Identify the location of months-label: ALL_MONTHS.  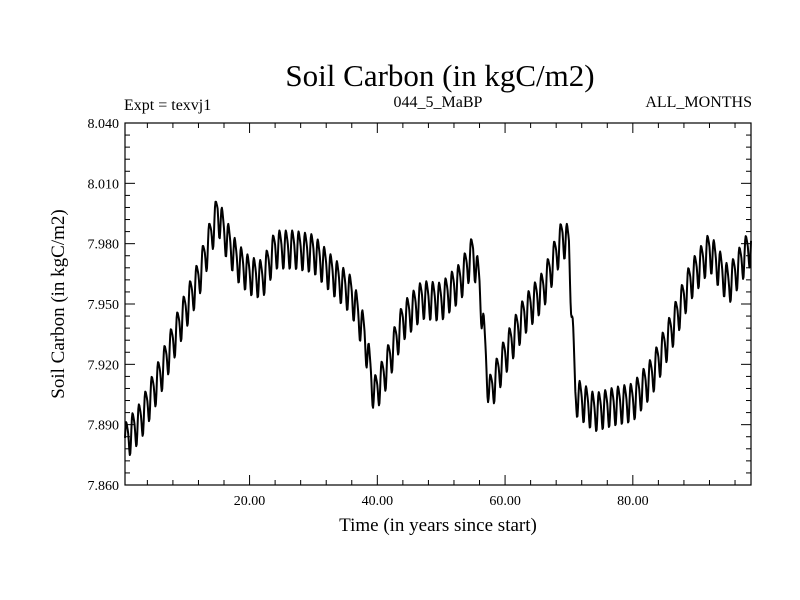
(698, 102).